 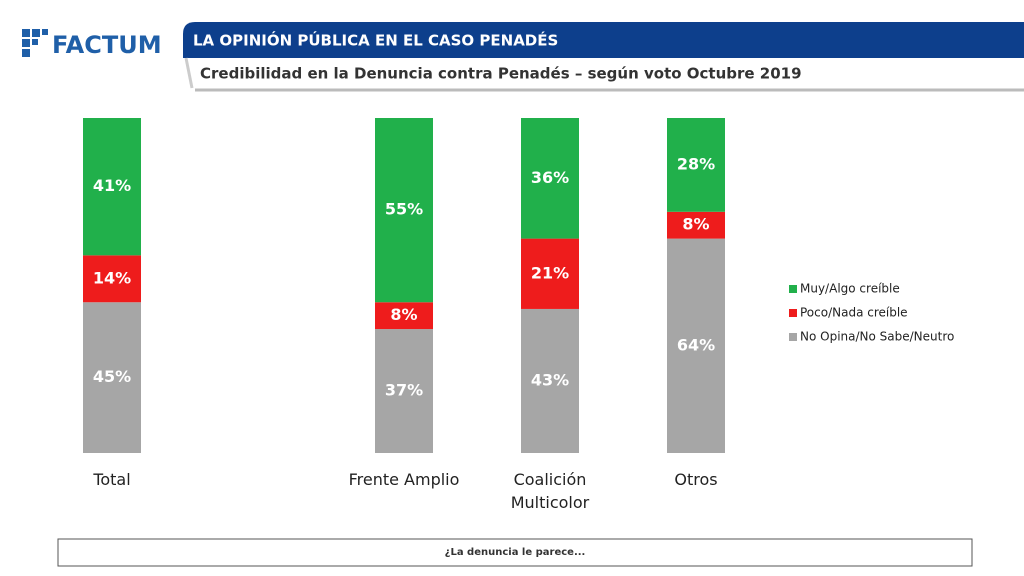 What do you see at coordinates (696, 479) in the screenshot?
I see `x-tick-label: Otros` at bounding box center [696, 479].